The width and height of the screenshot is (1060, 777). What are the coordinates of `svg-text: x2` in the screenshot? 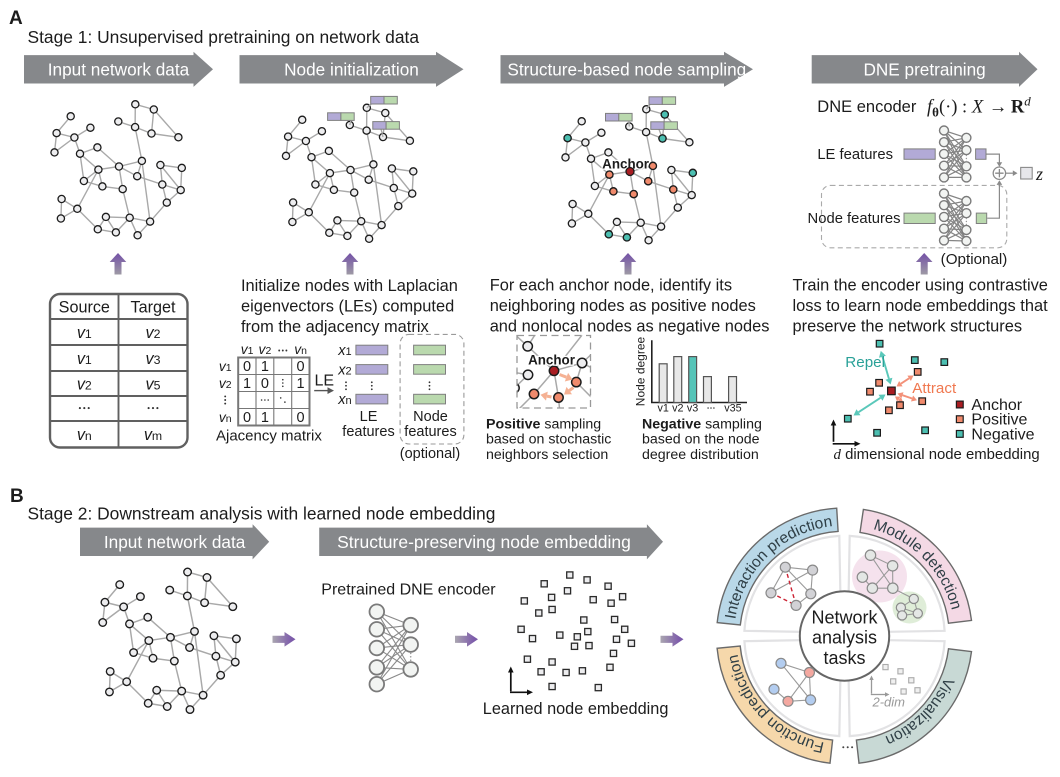 It's located at (344, 370).